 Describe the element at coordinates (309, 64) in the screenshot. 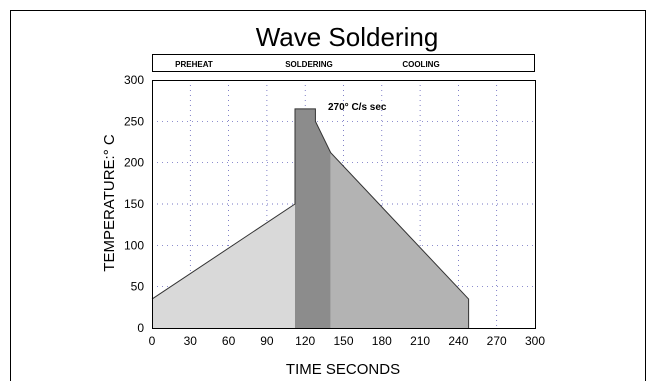

I see `phase-label-soldering: SOLDERING` at that location.